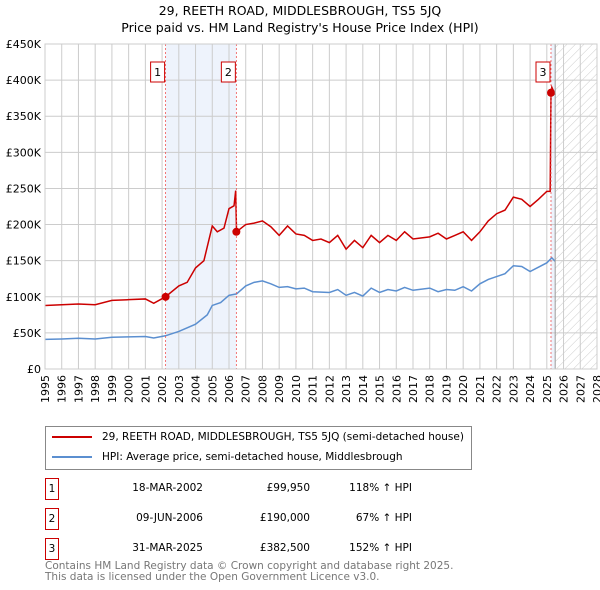 This screenshot has height=590, width=600. I want to click on x-tick-label: 2027, so click(580, 389).